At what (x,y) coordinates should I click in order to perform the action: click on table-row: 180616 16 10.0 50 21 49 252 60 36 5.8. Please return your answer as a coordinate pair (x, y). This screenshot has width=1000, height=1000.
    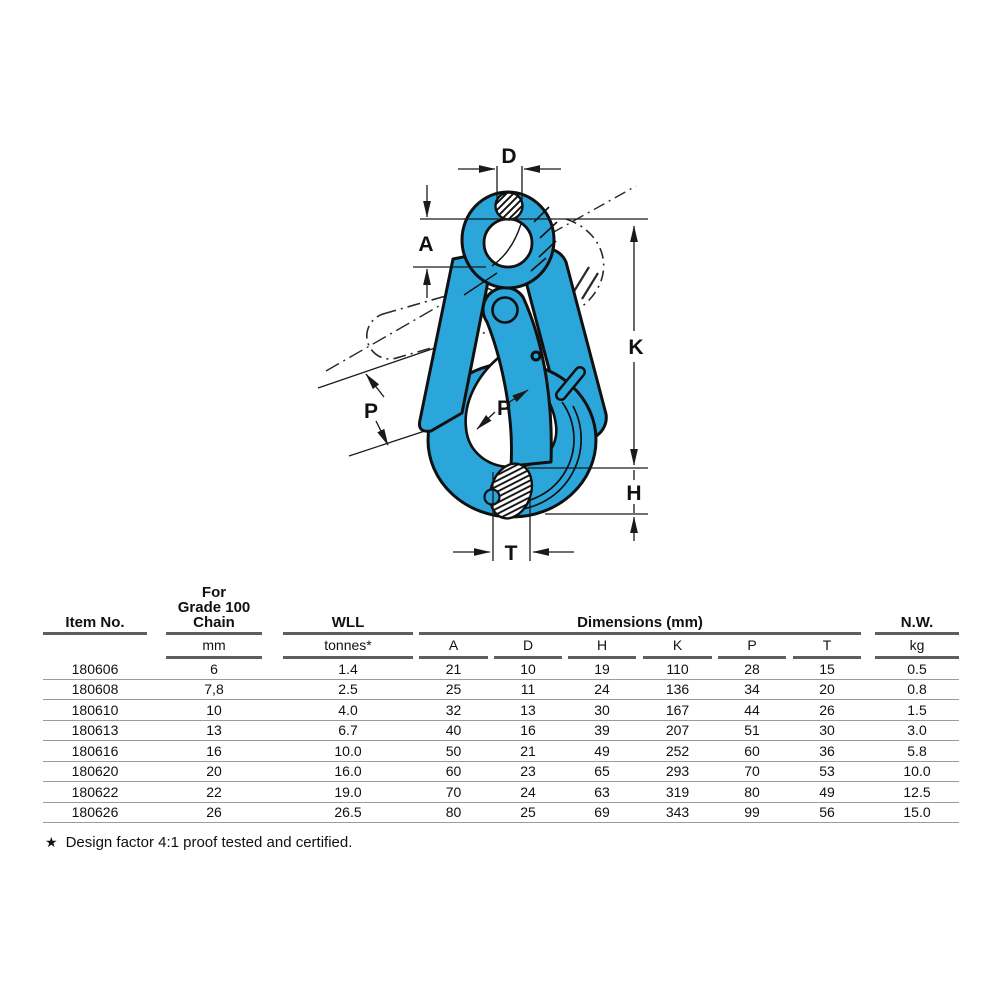
    Looking at the image, I should click on (501, 751).